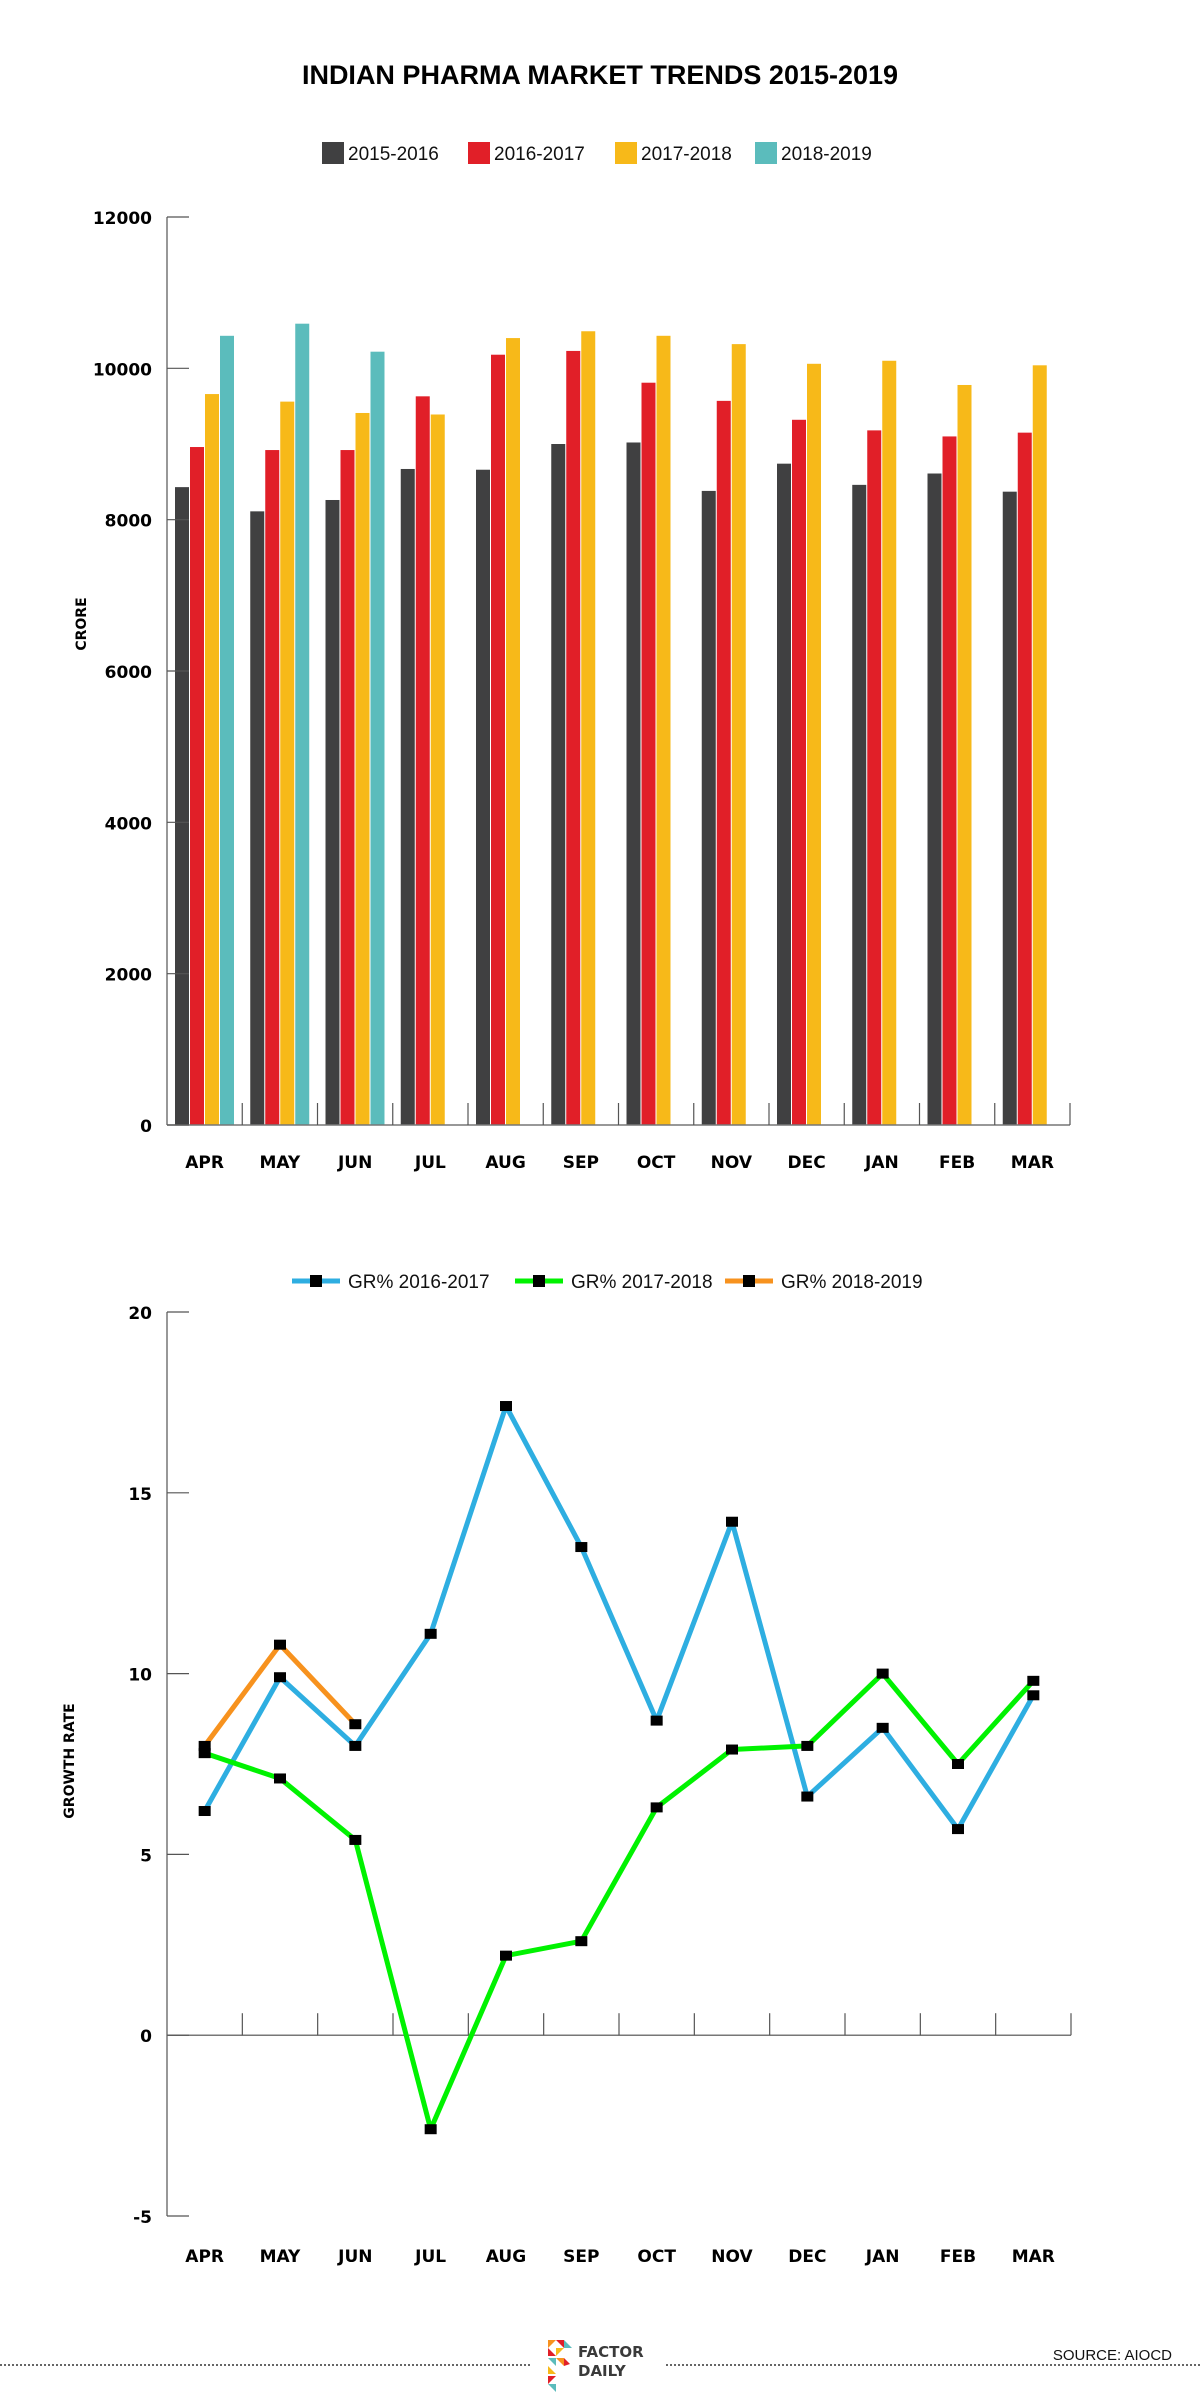 The height and width of the screenshot is (2400, 1200). What do you see at coordinates (882, 1727) in the screenshot?
I see `point-GR% 2016-2017-JAN` at bounding box center [882, 1727].